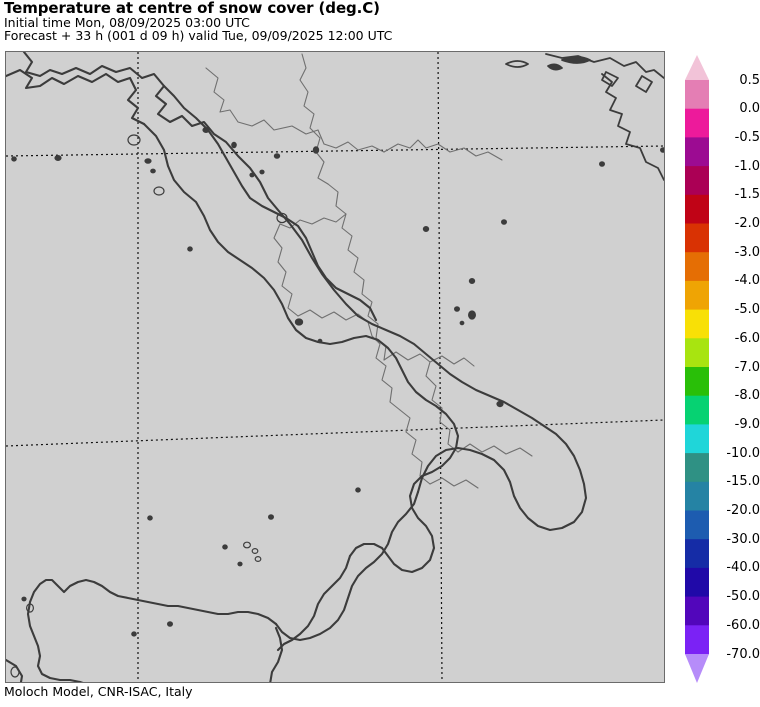  I want to click on coastline-adriatic-upper, so click(270, 203).